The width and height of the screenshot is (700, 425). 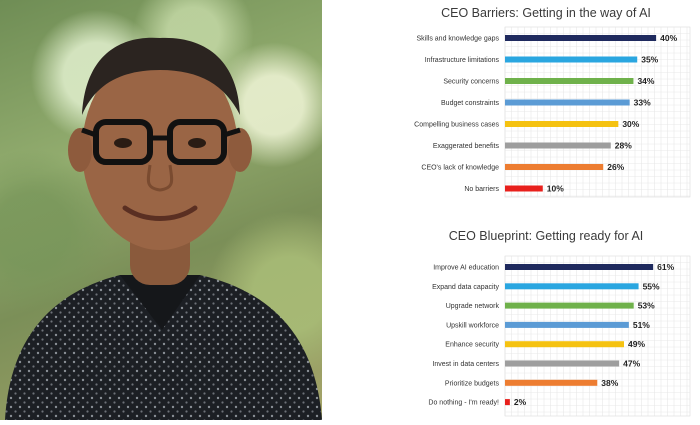 I want to click on category-label: Budget constraints, so click(x=470, y=103).